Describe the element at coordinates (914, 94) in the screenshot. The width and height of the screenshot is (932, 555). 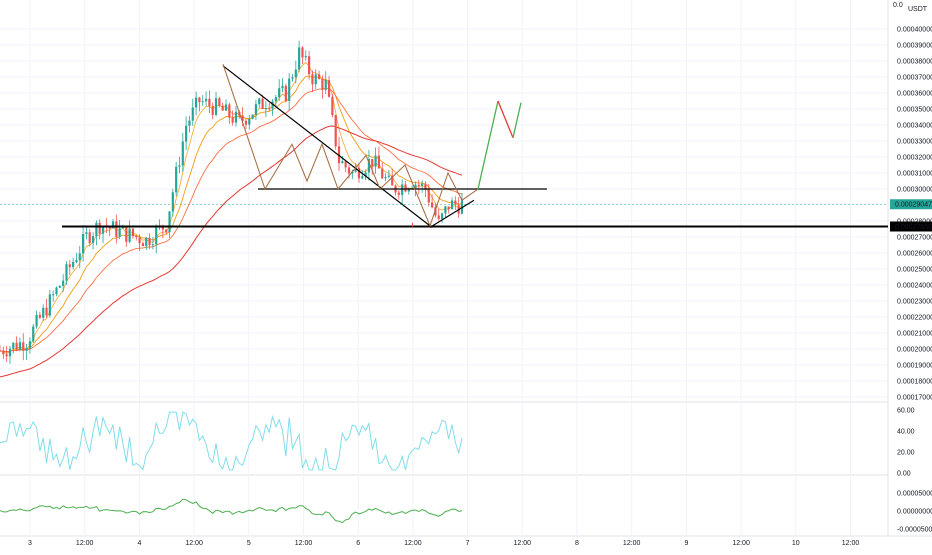
I see `price-tick-label: 0.00036000` at that location.